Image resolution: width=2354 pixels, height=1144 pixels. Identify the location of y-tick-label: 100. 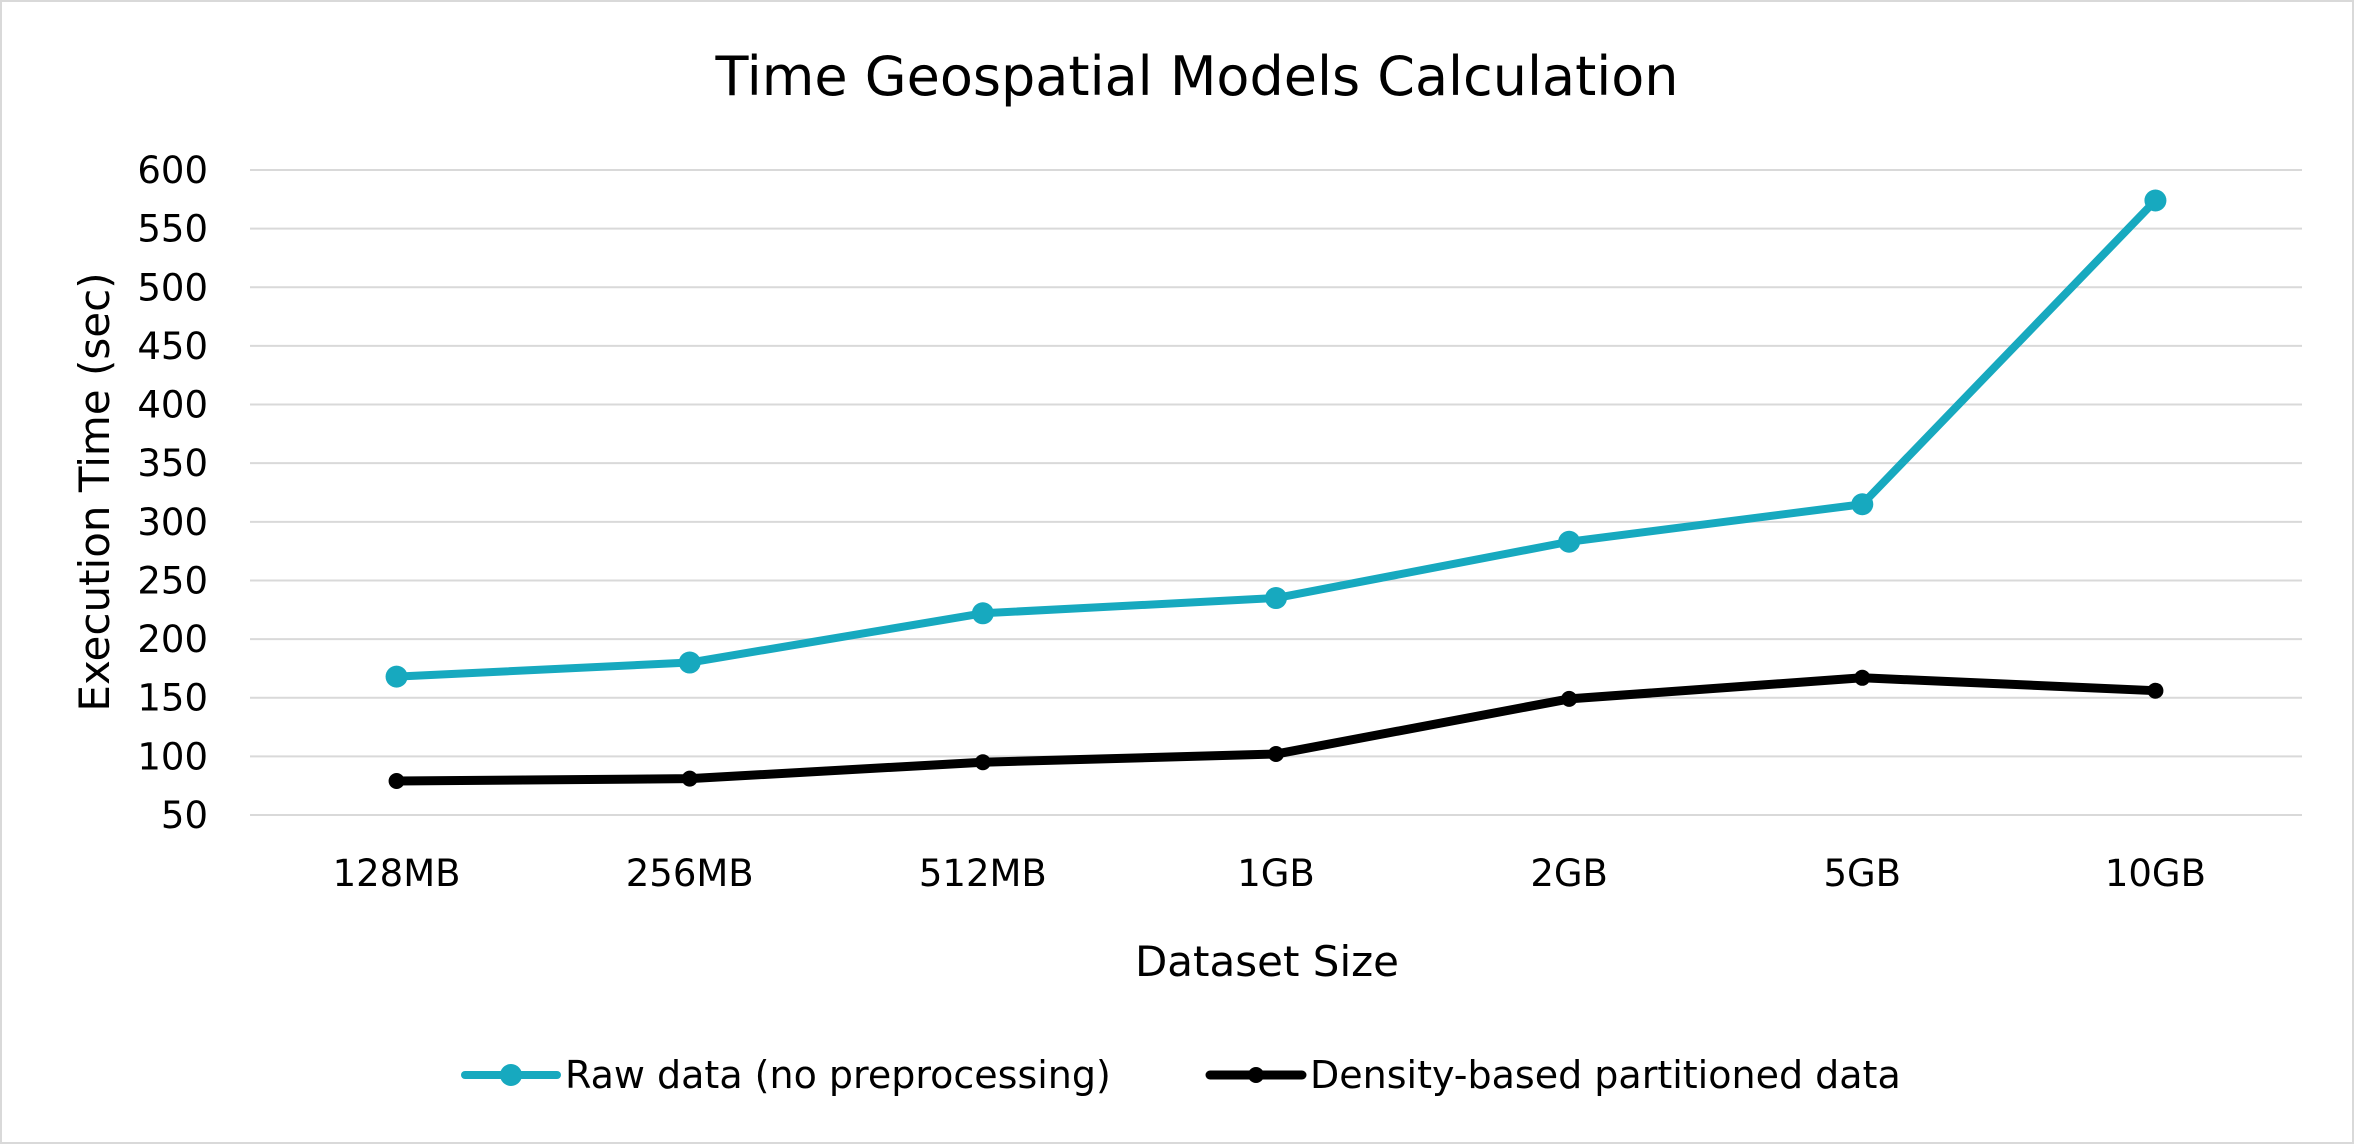
(172, 756).